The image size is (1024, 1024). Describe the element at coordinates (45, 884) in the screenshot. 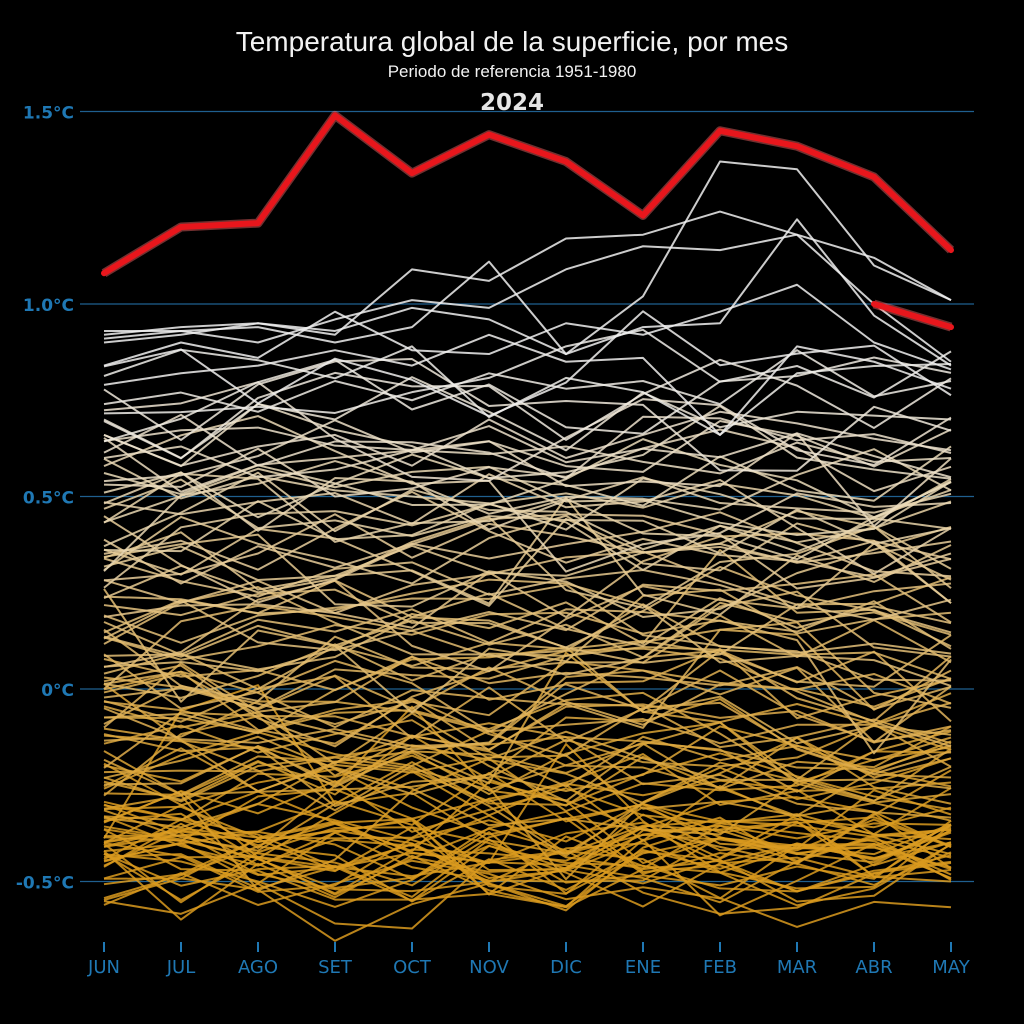

I see `y-tick-label: -0.5°C` at that location.